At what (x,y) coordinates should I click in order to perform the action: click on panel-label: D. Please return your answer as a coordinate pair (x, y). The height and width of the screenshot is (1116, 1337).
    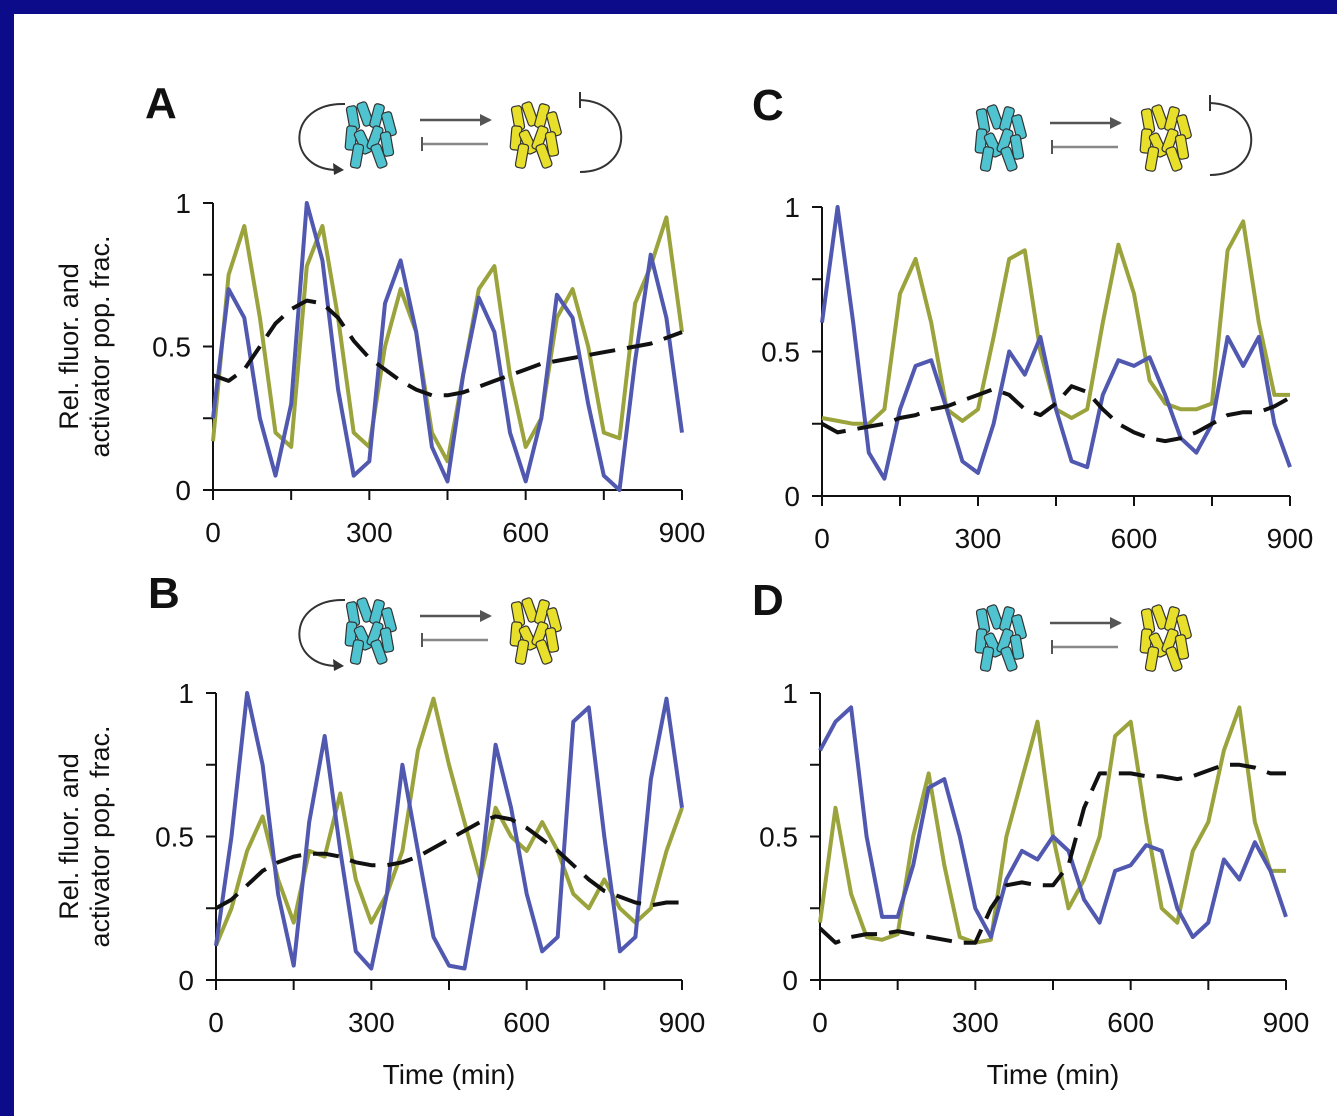
    Looking at the image, I should click on (768, 600).